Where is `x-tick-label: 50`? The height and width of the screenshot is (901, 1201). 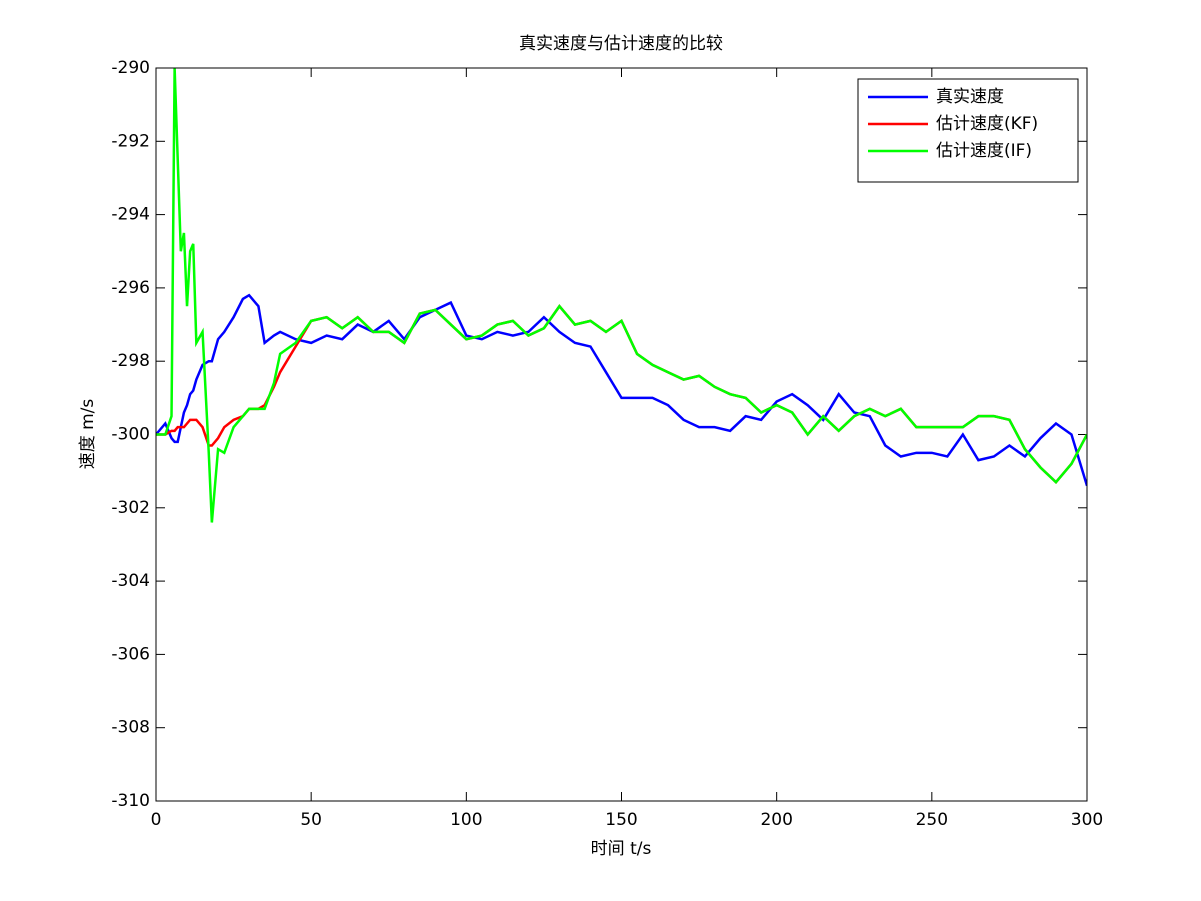 x-tick-label: 50 is located at coordinates (311, 820).